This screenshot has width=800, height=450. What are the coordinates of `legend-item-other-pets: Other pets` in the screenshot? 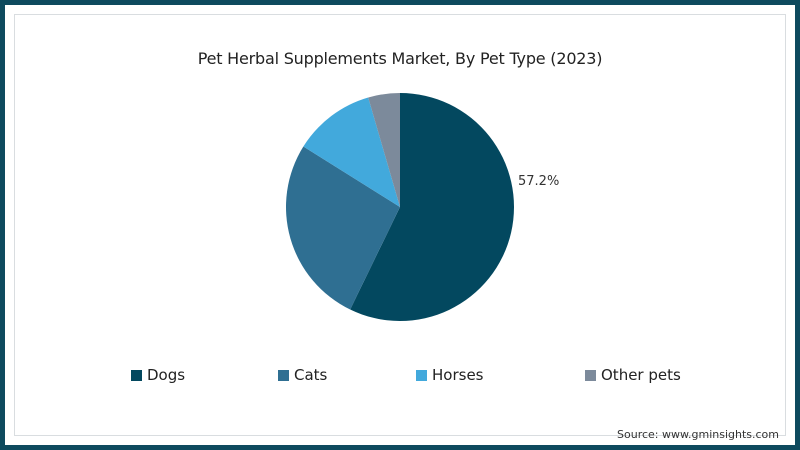 It's located at (633, 375).